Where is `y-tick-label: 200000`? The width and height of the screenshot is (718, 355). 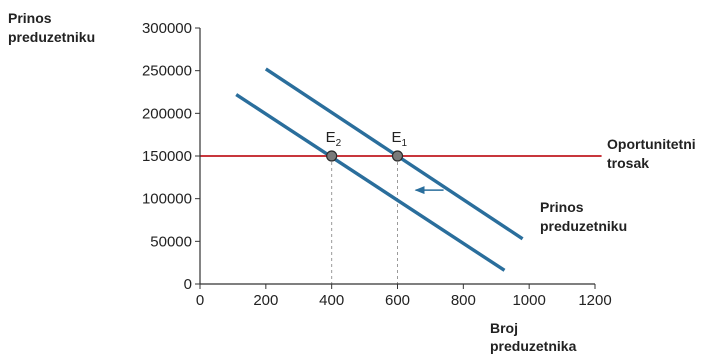 y-tick-label: 200000 is located at coordinates (167, 113).